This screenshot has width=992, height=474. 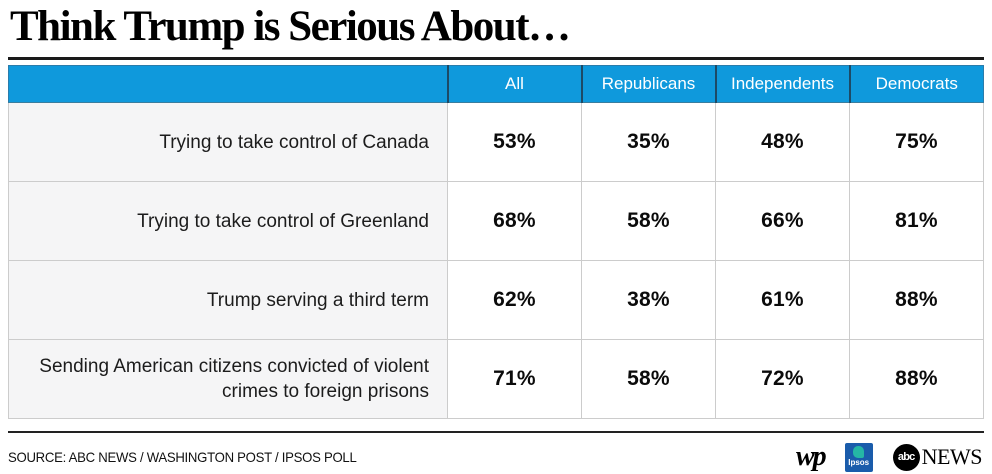 What do you see at coordinates (228, 221) in the screenshot?
I see `row-label: Trying to take control of Greenland` at bounding box center [228, 221].